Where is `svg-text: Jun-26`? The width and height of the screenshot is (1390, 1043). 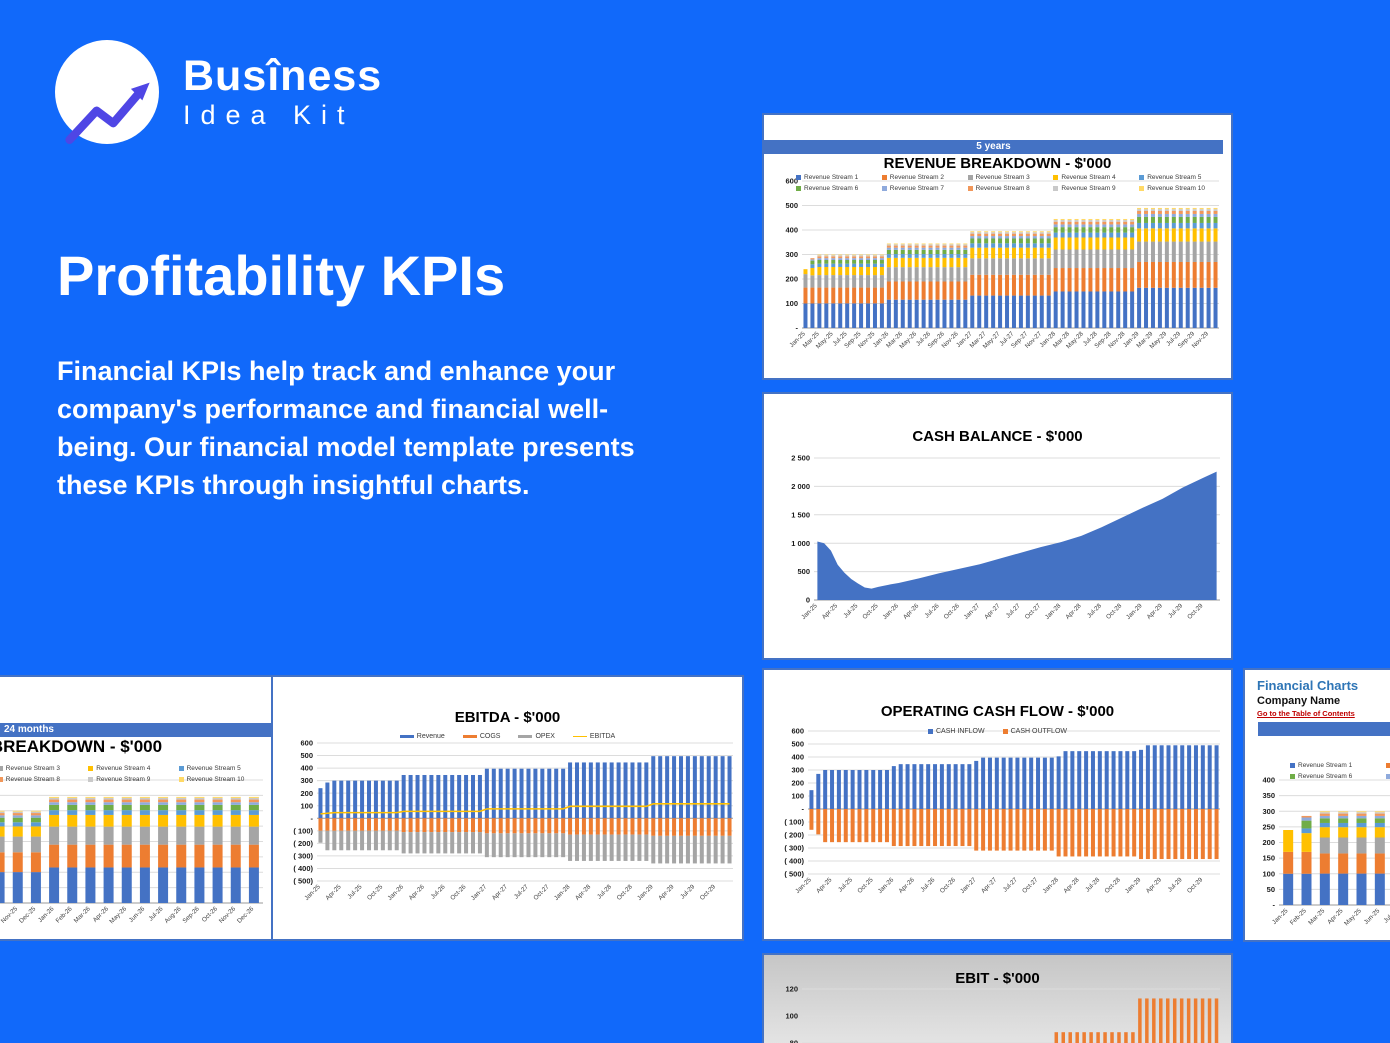
svg-text: Jun-26 is located at coordinates (137, 914).